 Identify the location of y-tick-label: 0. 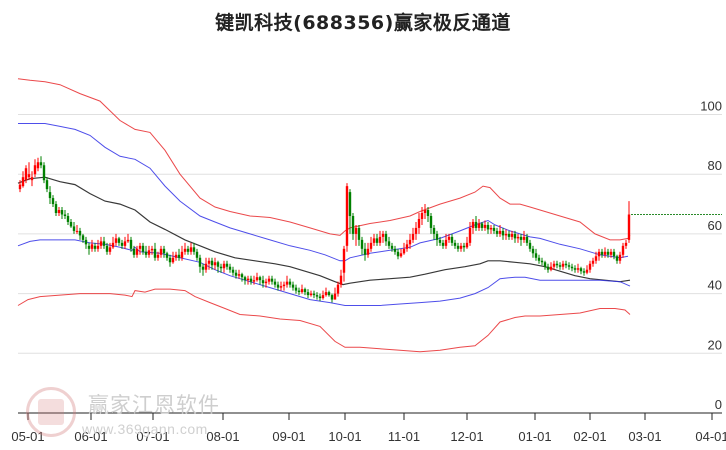
(718, 404).